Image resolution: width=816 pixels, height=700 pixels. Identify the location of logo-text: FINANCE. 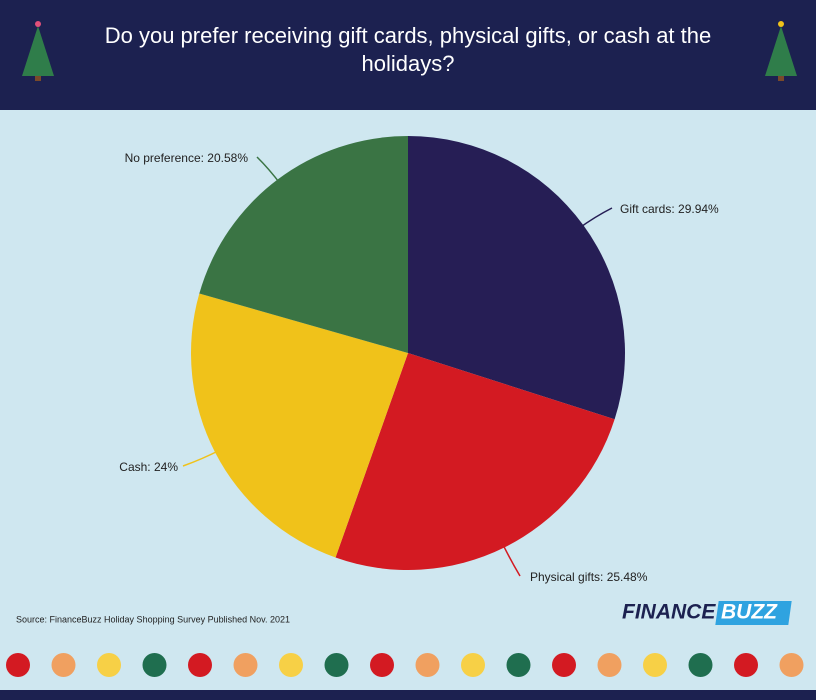
(669, 612).